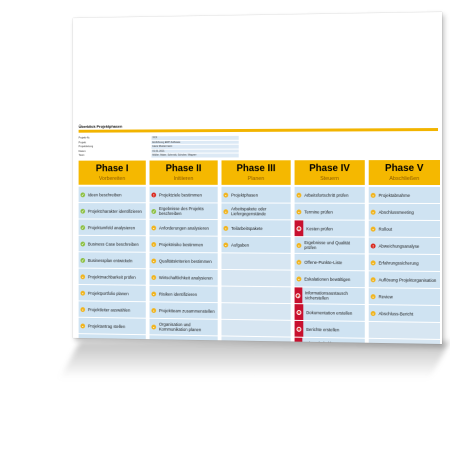  Describe the element at coordinates (404, 279) in the screenshot. I see `phase-item: • Auflösung Projektorganisation` at that location.